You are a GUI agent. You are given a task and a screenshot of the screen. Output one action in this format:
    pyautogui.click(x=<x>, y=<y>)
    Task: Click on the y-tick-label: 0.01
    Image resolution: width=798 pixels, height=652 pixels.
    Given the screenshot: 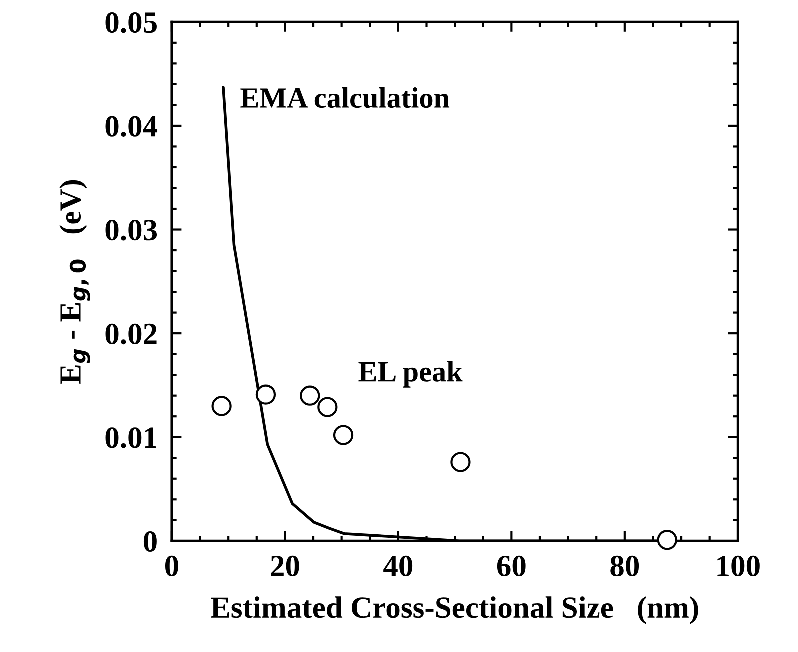 What is the action you would take?
    pyautogui.click(x=131, y=438)
    